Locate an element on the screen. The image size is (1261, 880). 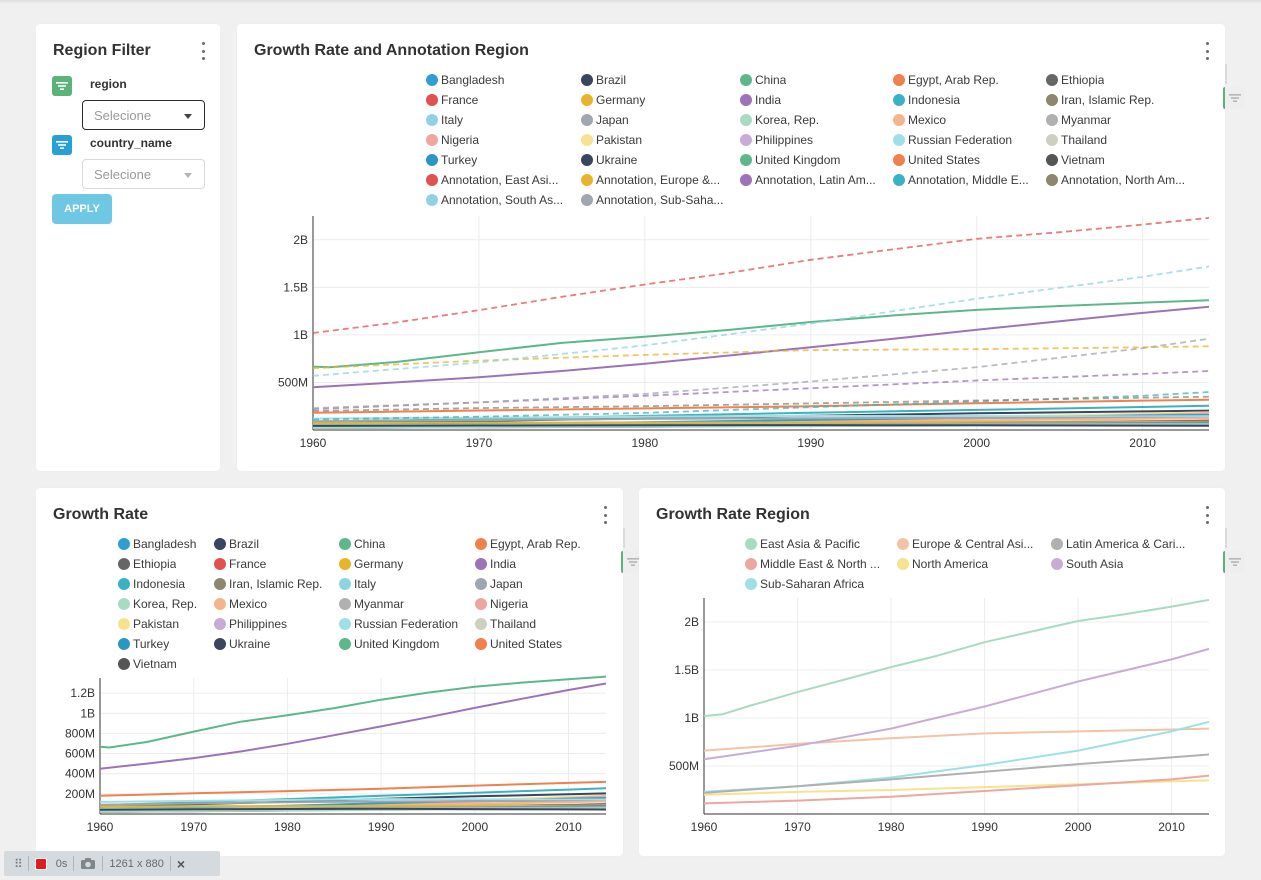
filter-menu-icon is located at coordinates (203, 51).